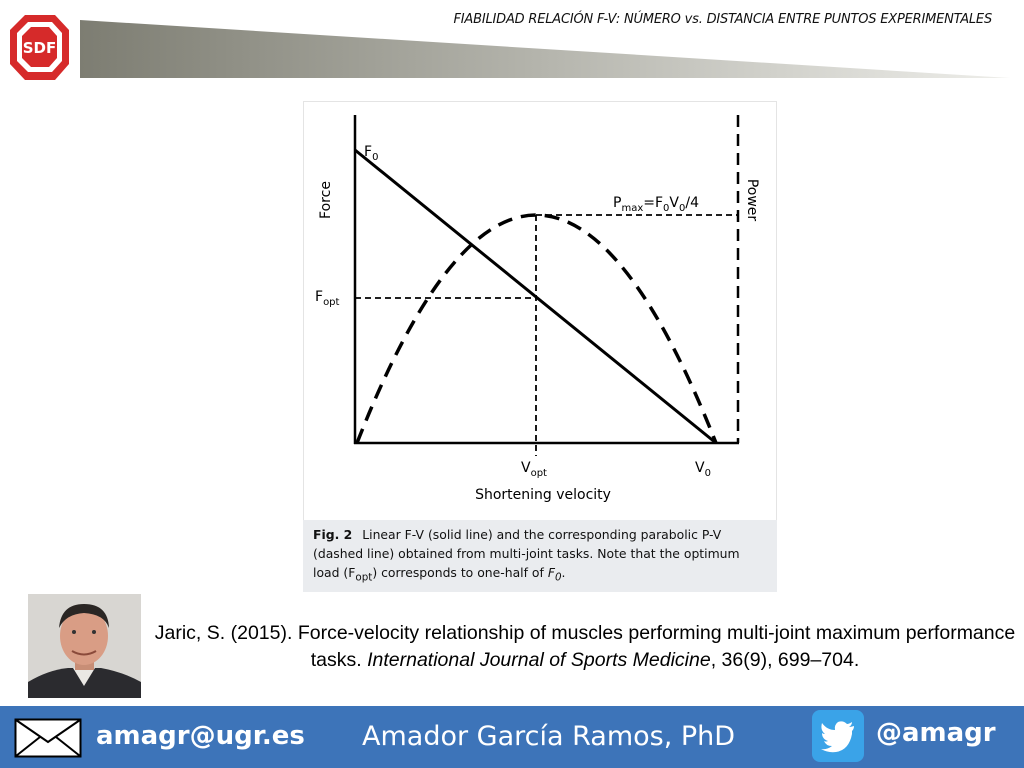  I want to click on logo-core, so click(39, 47).